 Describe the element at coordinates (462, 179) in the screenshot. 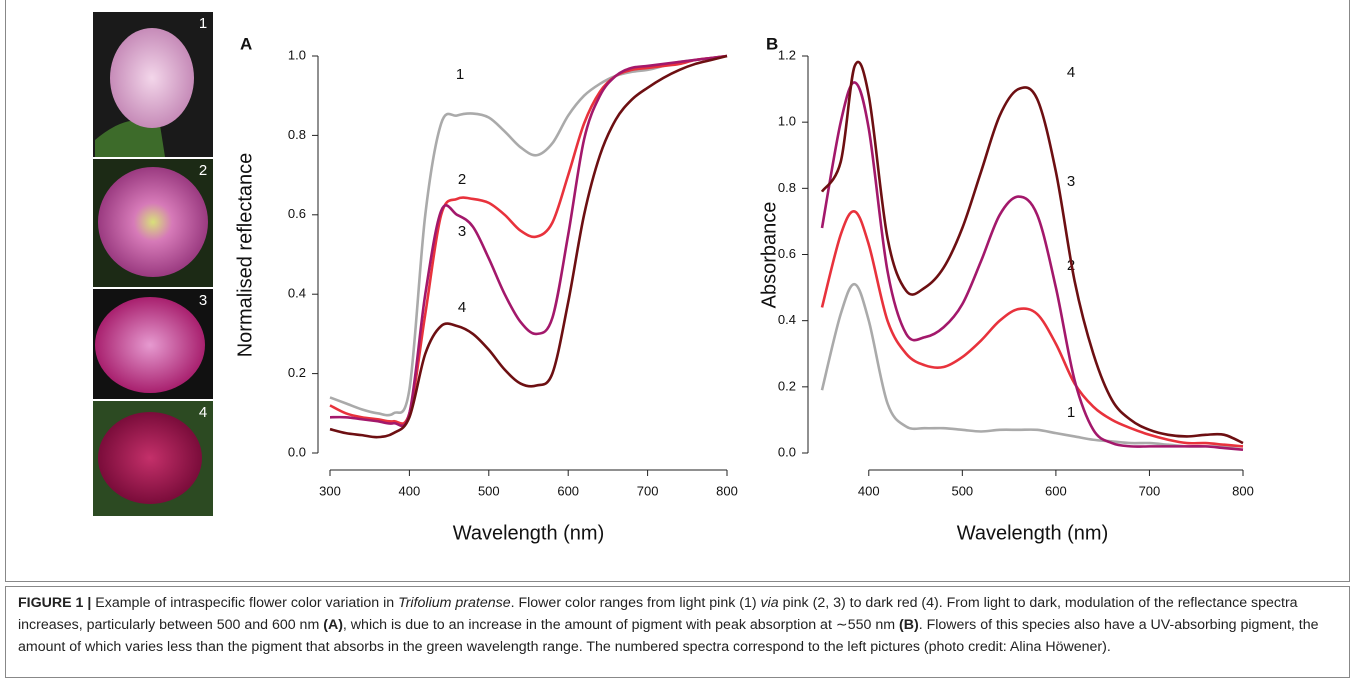

I see `curve-label: 2` at that location.